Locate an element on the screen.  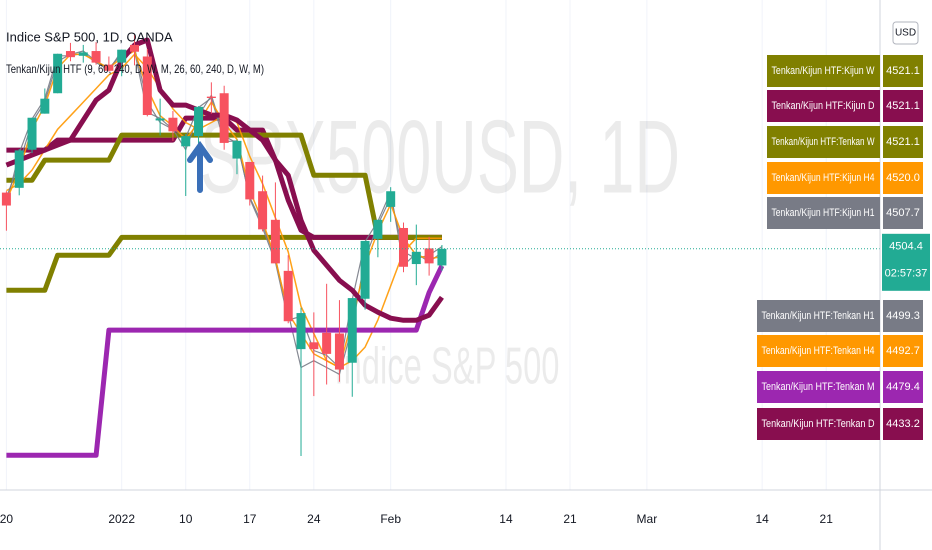
label-name: Tenkan/Kijun HTF:Kijun D is located at coordinates (823, 106).